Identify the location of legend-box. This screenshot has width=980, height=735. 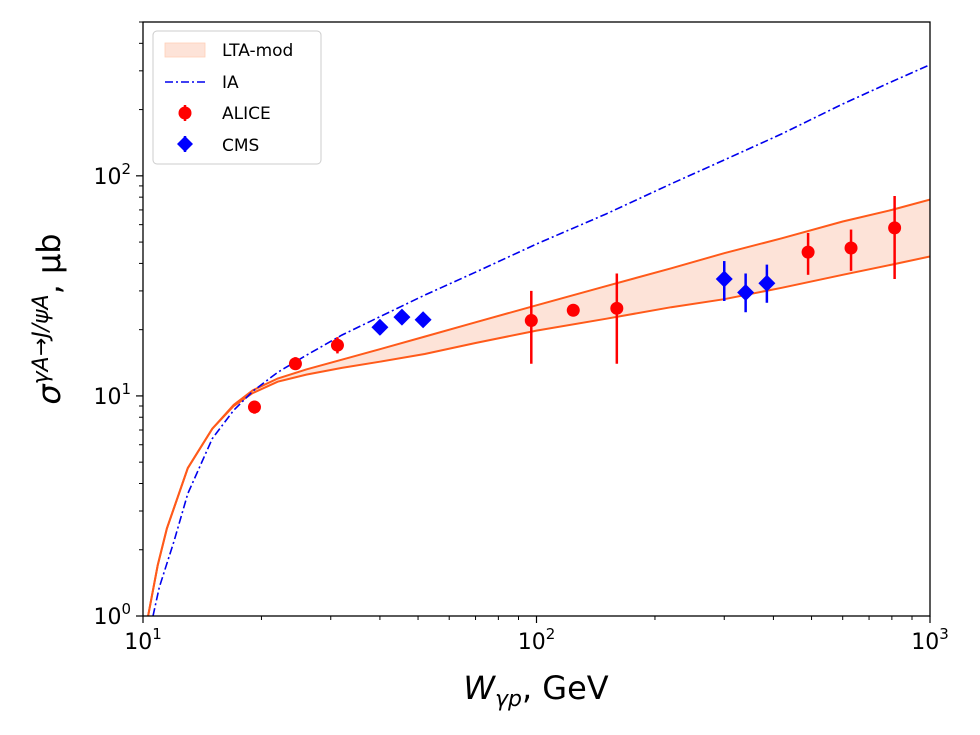
(237, 97).